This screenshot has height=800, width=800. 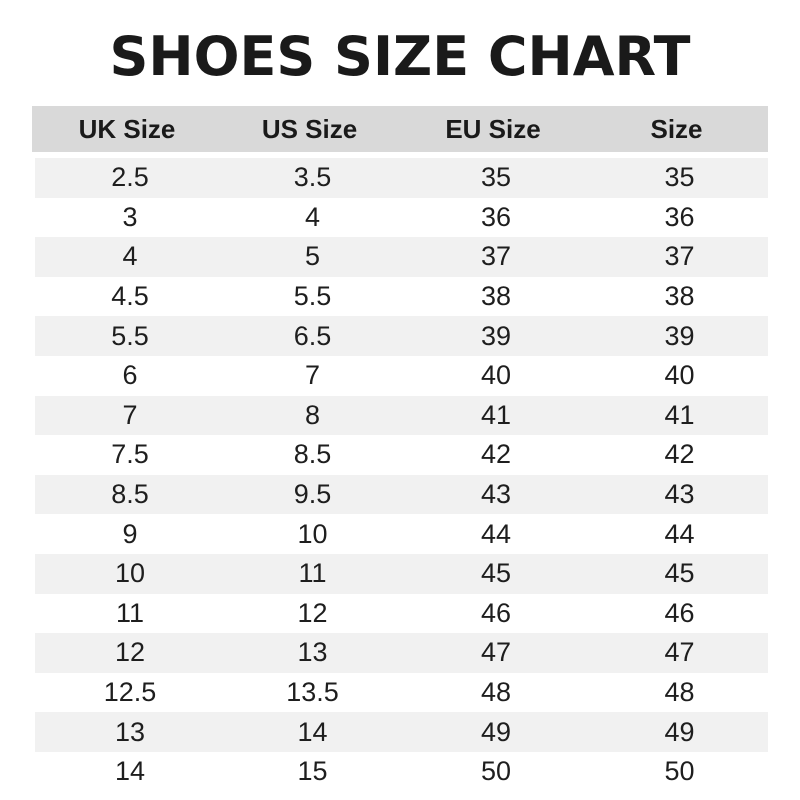 What do you see at coordinates (679, 533) in the screenshot?
I see `cell-size: 44` at bounding box center [679, 533].